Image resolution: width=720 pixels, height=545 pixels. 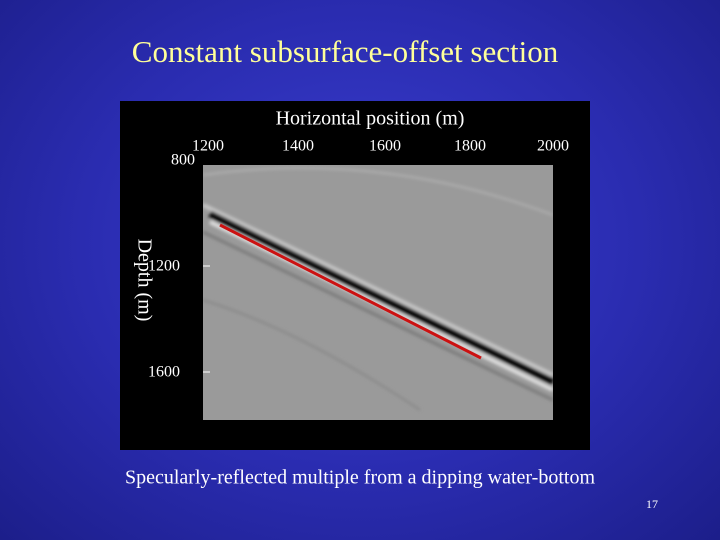 I want to click on y-tick-label: 1200, so click(x=164, y=266).